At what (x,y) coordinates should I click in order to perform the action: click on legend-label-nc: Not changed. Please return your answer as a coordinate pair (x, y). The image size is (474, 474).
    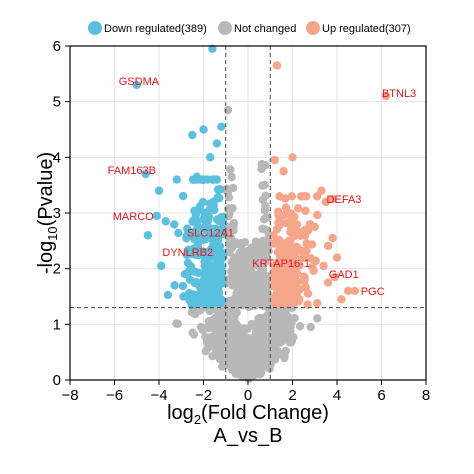
    Looking at the image, I should click on (265, 29).